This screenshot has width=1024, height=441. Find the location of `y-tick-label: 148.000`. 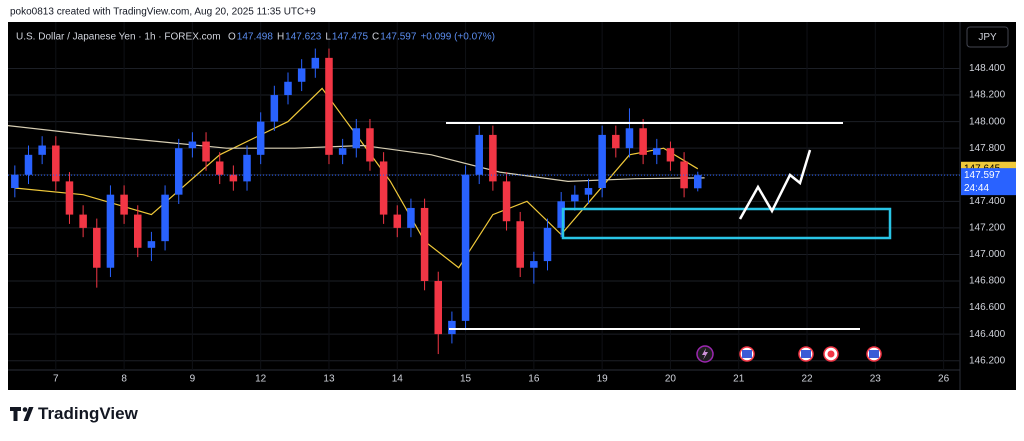

y-tick-label: 148.000 is located at coordinates (987, 121).